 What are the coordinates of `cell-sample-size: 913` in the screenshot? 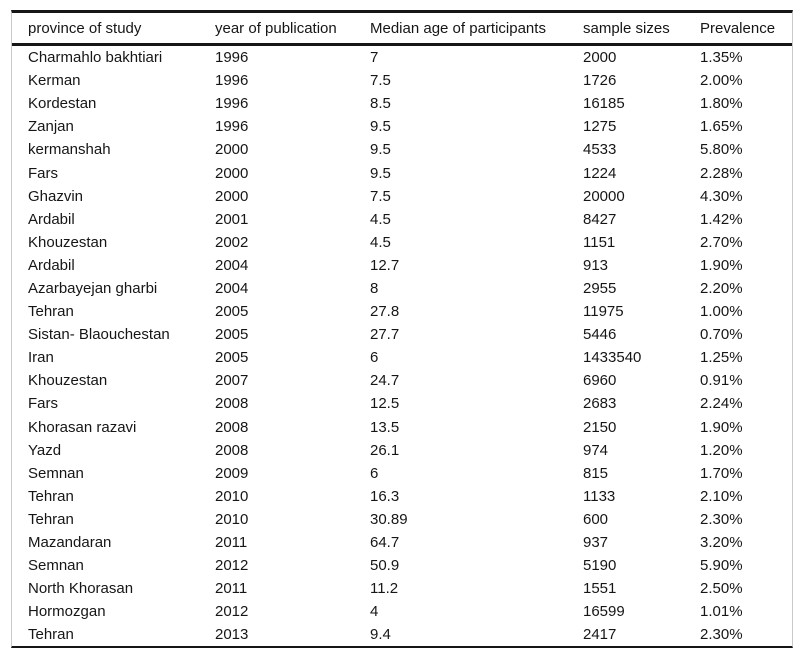 It's located at (596, 265).